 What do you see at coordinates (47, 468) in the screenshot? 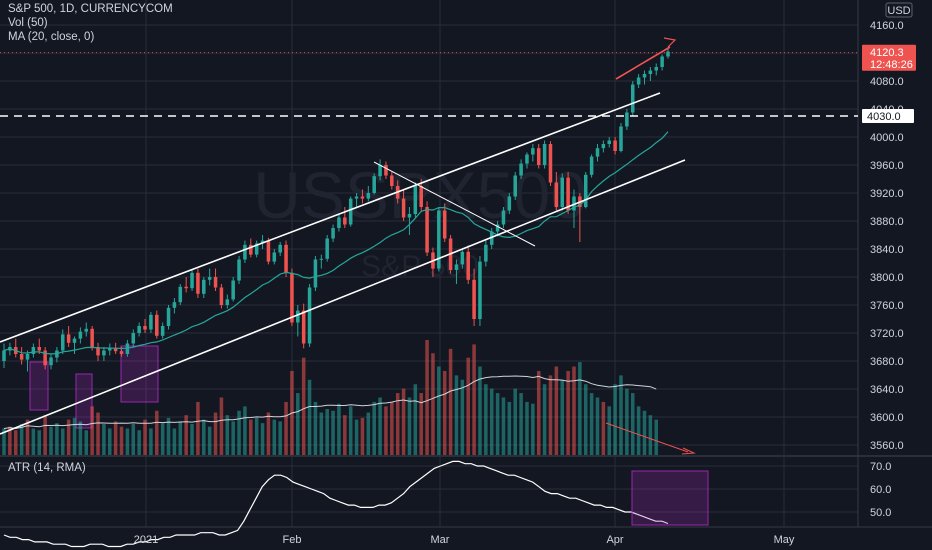
I see `atr-legend: ATR (14, RMA)` at bounding box center [47, 468].